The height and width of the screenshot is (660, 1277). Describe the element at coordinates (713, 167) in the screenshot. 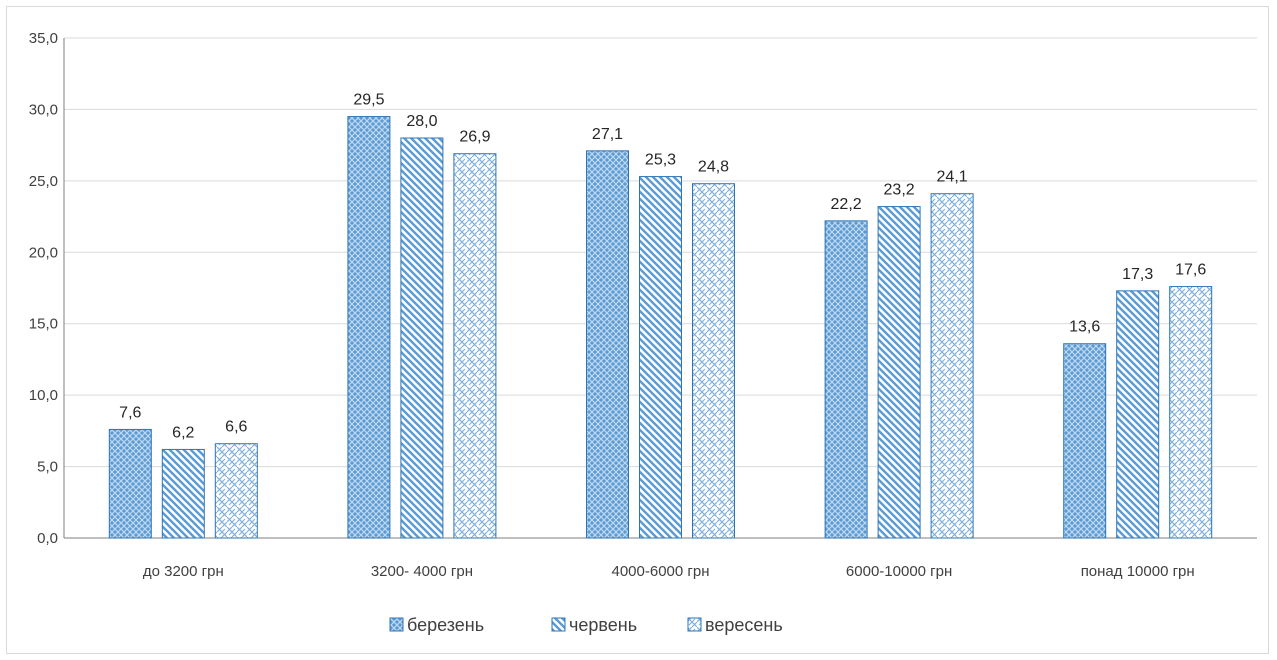

I see `data-label: 24,8` at that location.